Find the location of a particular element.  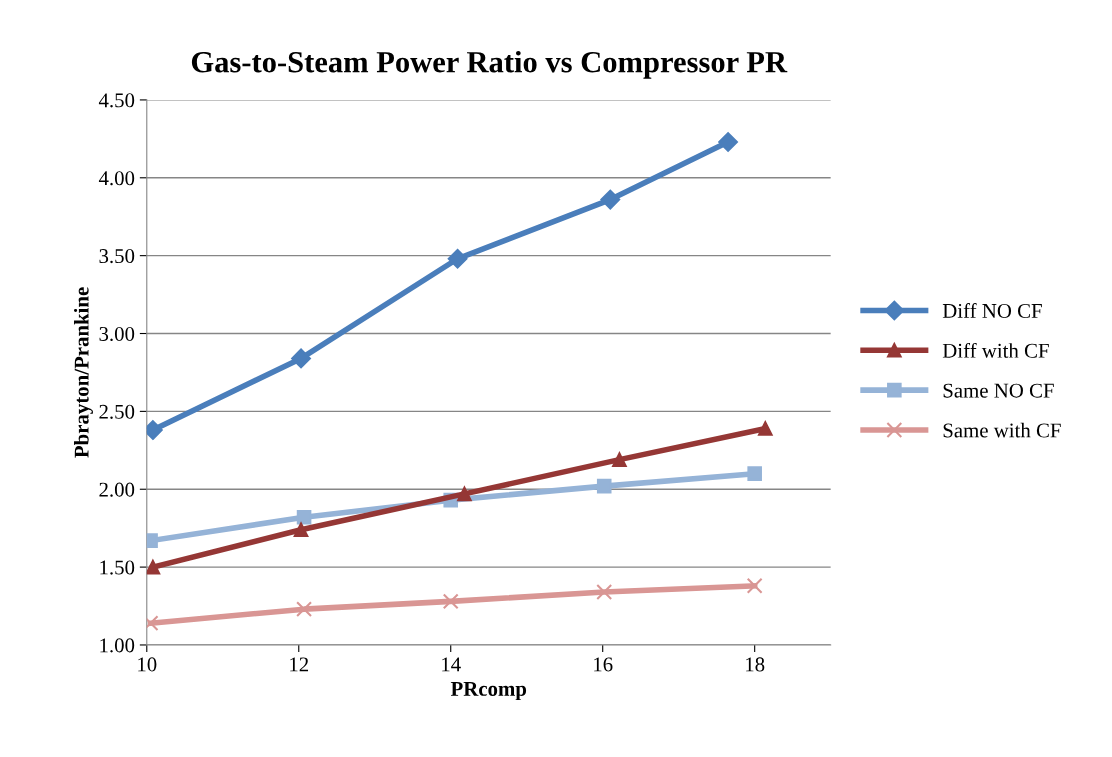

x-tick-label: 12 is located at coordinates (299, 664).